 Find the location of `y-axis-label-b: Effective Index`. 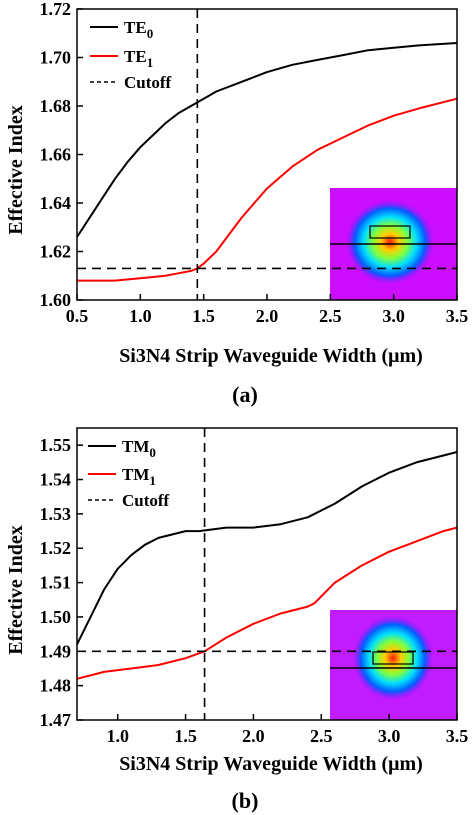

y-axis-label-b: Effective Index is located at coordinates (16, 589).